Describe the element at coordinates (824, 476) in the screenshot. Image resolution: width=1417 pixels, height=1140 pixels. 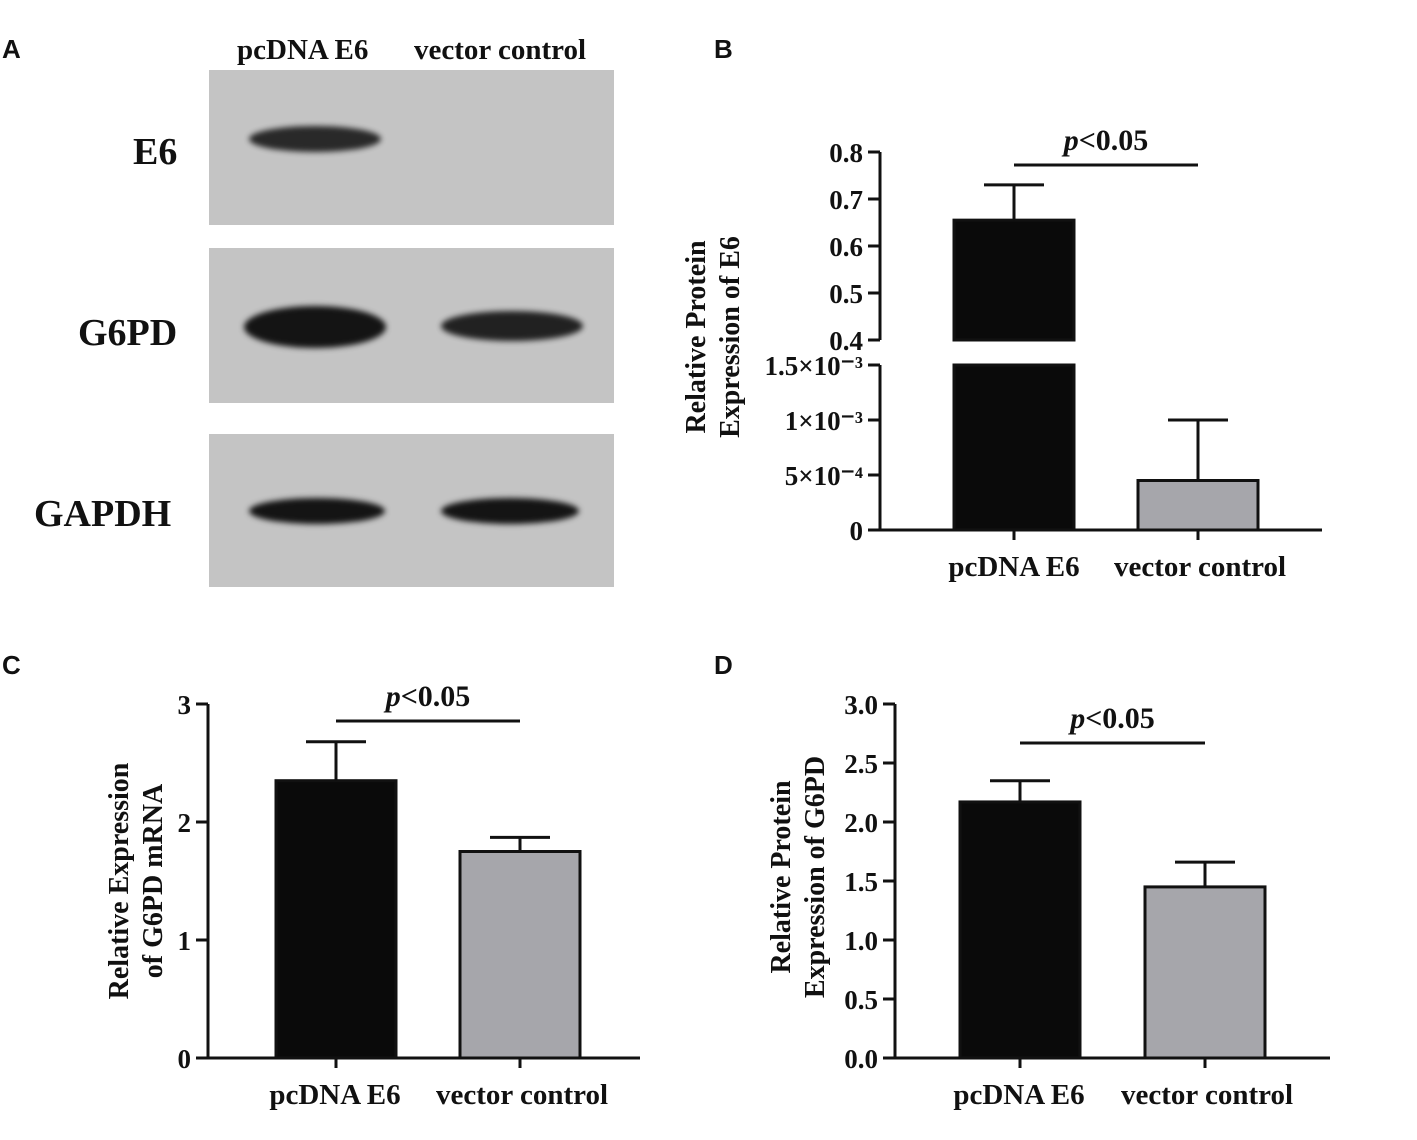
I see `y-tick-label: 5×10⁻⁴` at that location.